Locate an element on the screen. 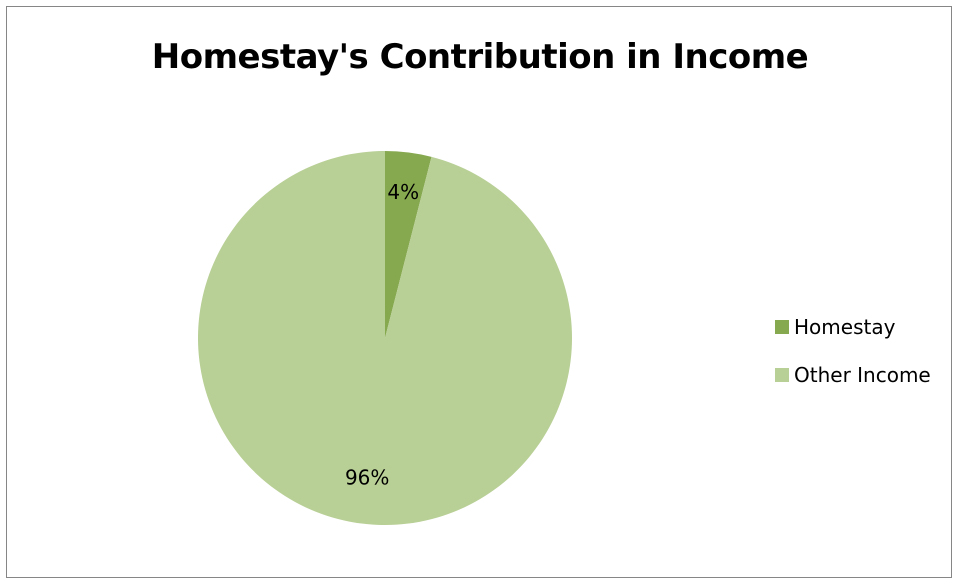  data-label-other-income: 96% is located at coordinates (367, 477).